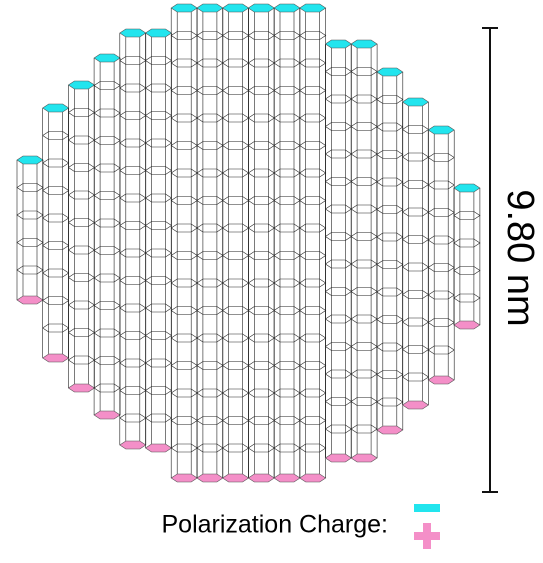  What do you see at coordinates (427, 508) in the screenshot?
I see `negative-charge-symbol` at bounding box center [427, 508].